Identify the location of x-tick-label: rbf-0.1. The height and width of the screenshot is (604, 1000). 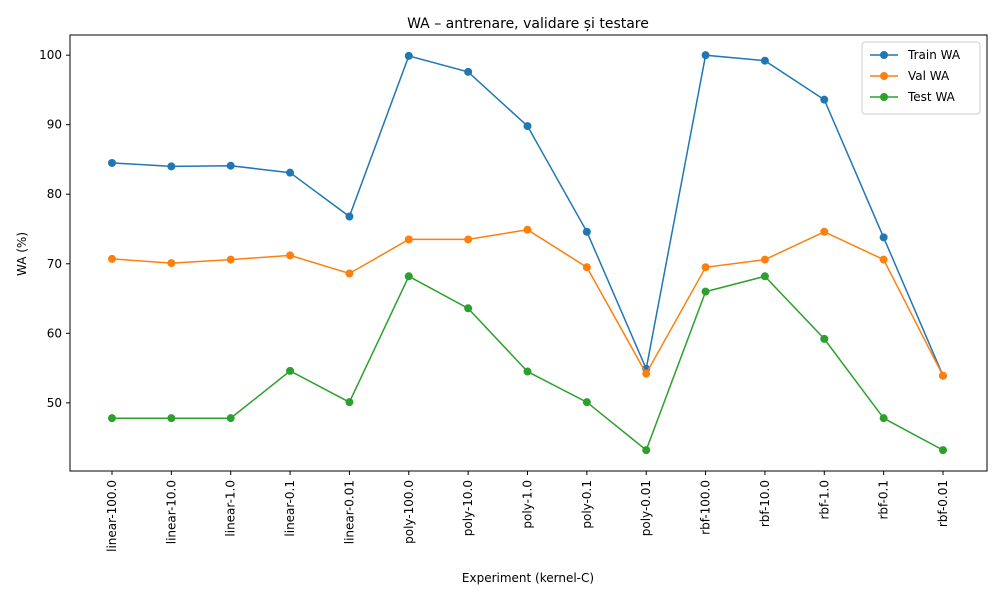
(884, 500).